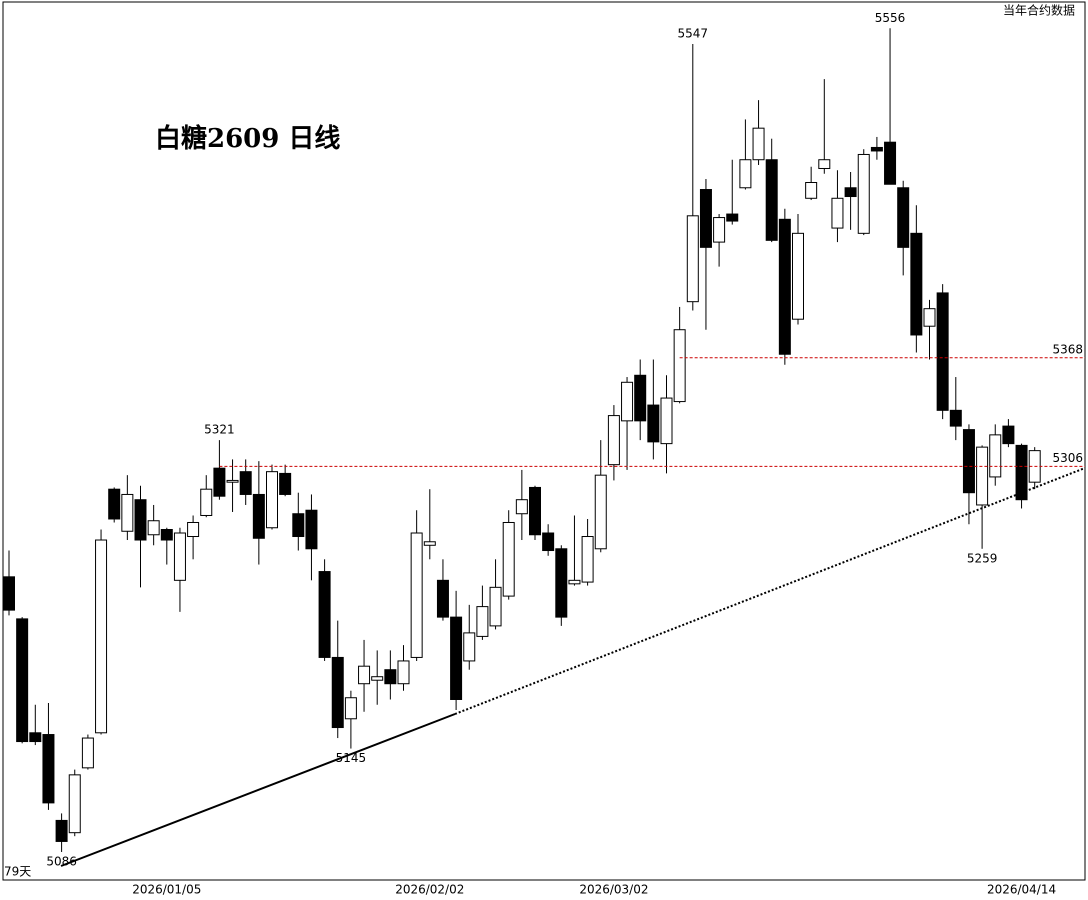  What do you see at coordinates (982, 558) in the screenshot?
I see `low-label: 5259` at bounding box center [982, 558].